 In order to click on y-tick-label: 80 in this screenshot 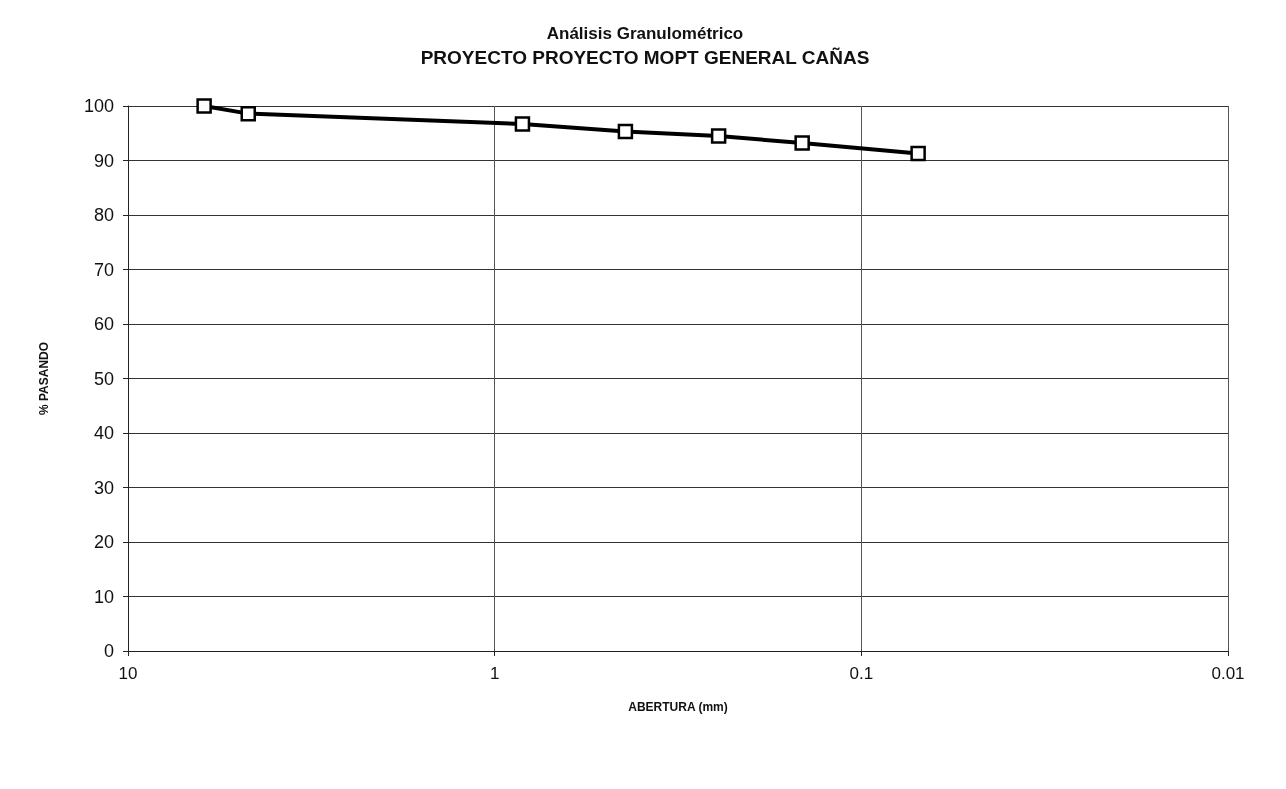, I will do `click(103, 215)`.